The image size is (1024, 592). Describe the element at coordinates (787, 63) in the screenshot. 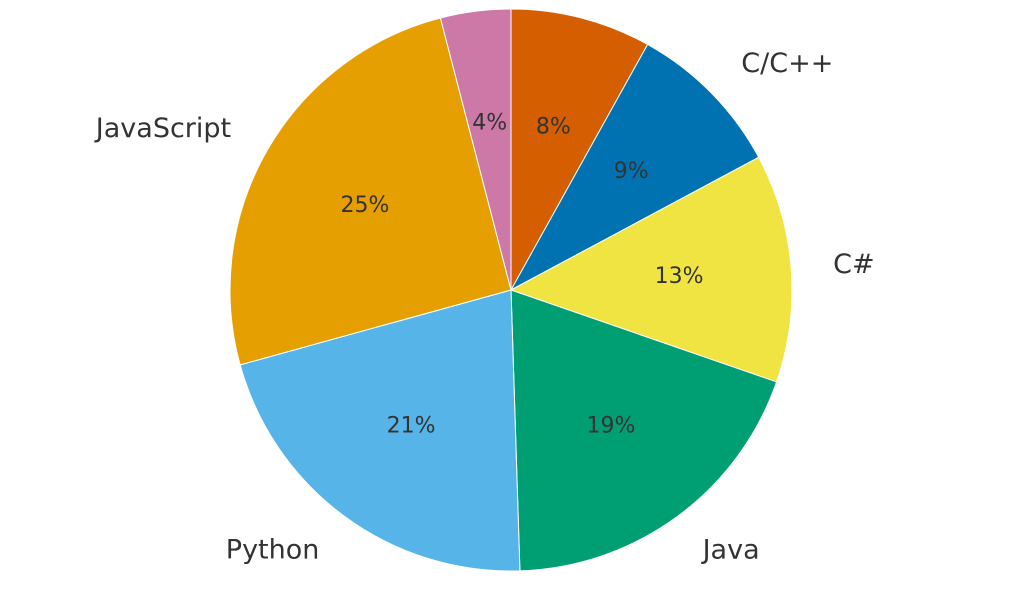

I see `category-label-c-cpp: C/C++` at that location.